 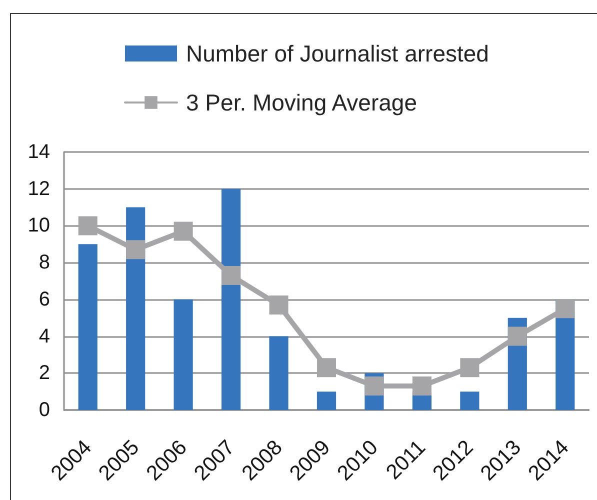 I want to click on legend-label: 3 Per. Moving Average, so click(x=301, y=103).